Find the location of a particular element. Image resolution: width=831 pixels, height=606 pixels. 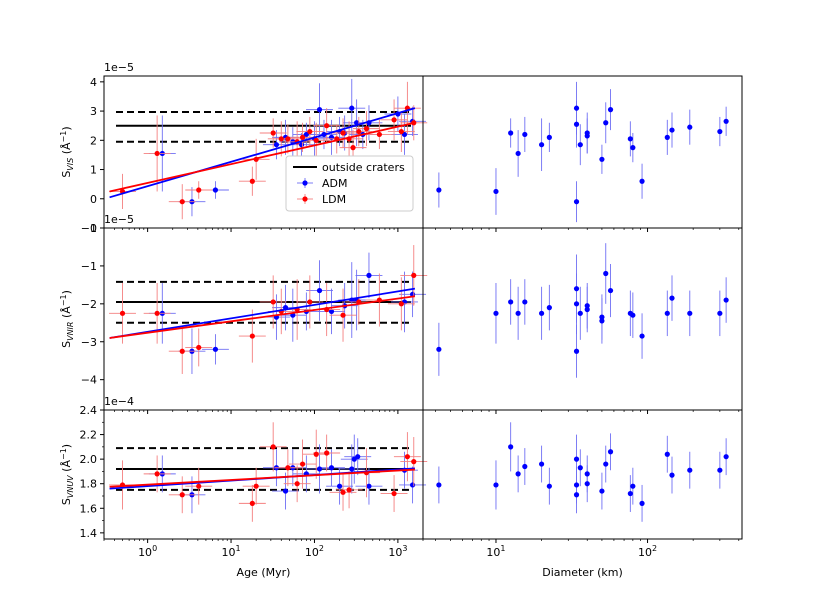

y-axis-label: SVNUV (Å−1) is located at coordinates (67, 474).